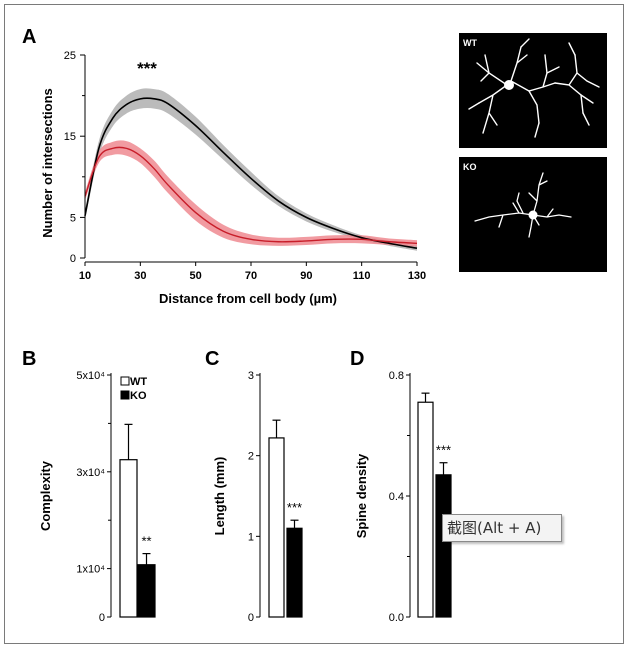  I want to click on y-axis-label: Spine density, so click(361, 495).